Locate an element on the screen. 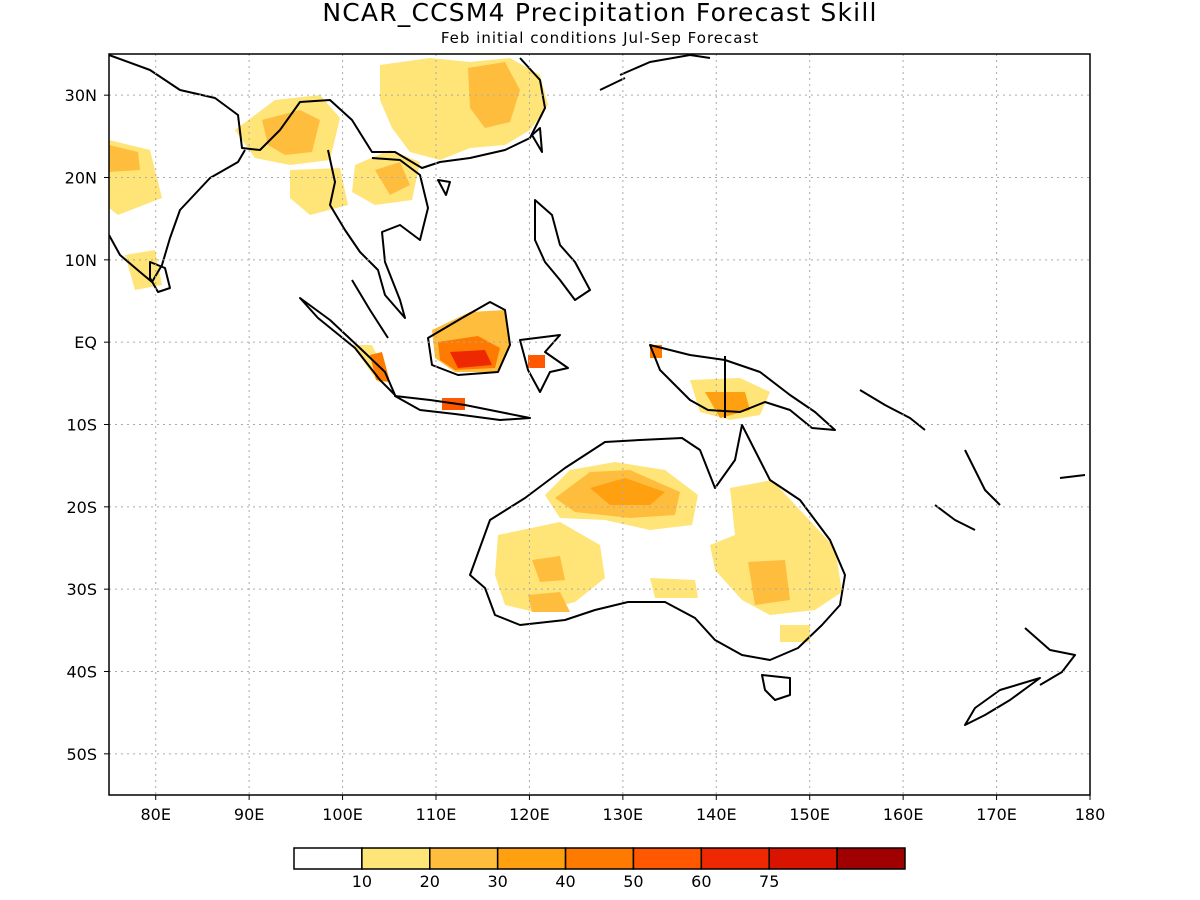  coastline-new-caledonia is located at coordinates (955, 517).